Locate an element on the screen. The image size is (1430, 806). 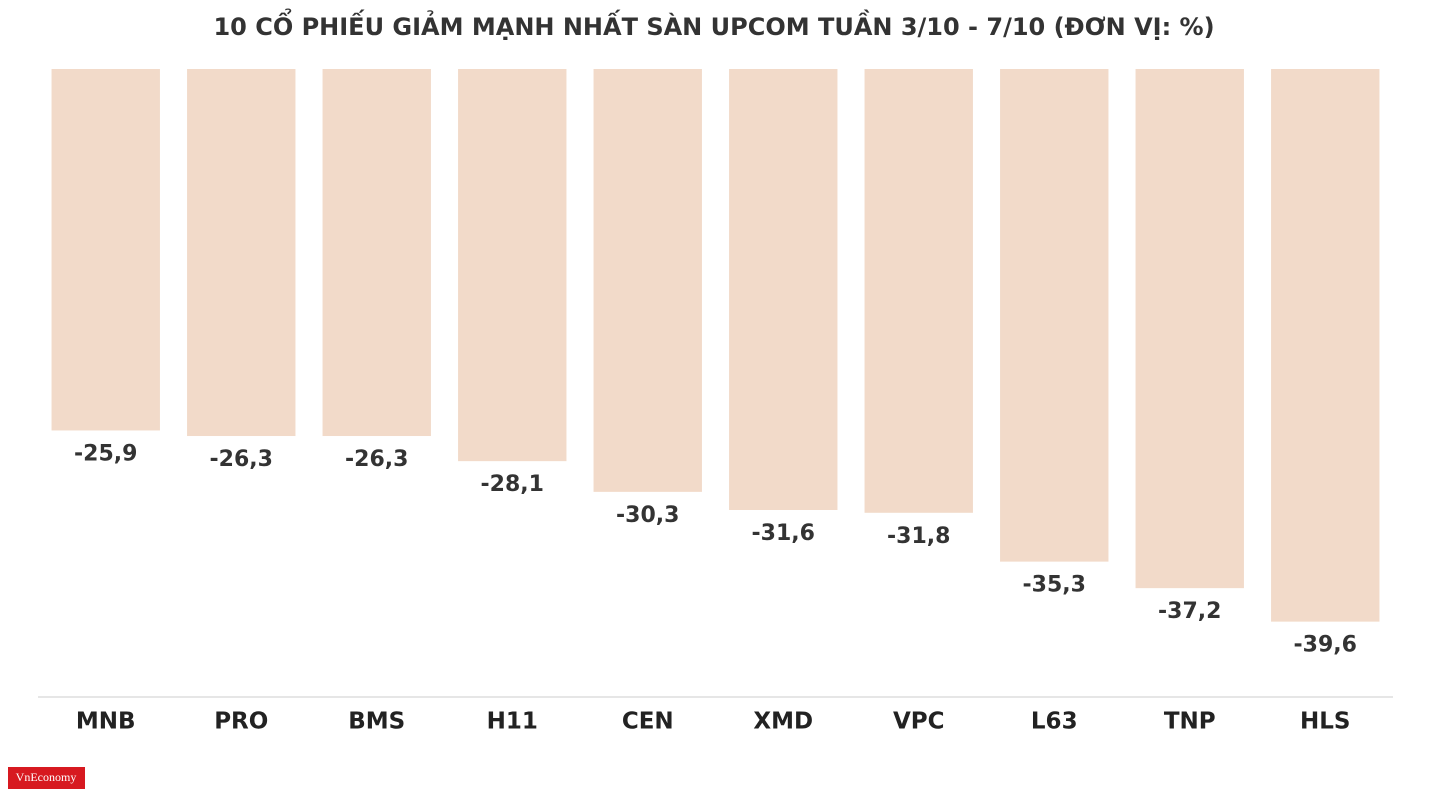
value-label: -31,8 is located at coordinates (918, 536).